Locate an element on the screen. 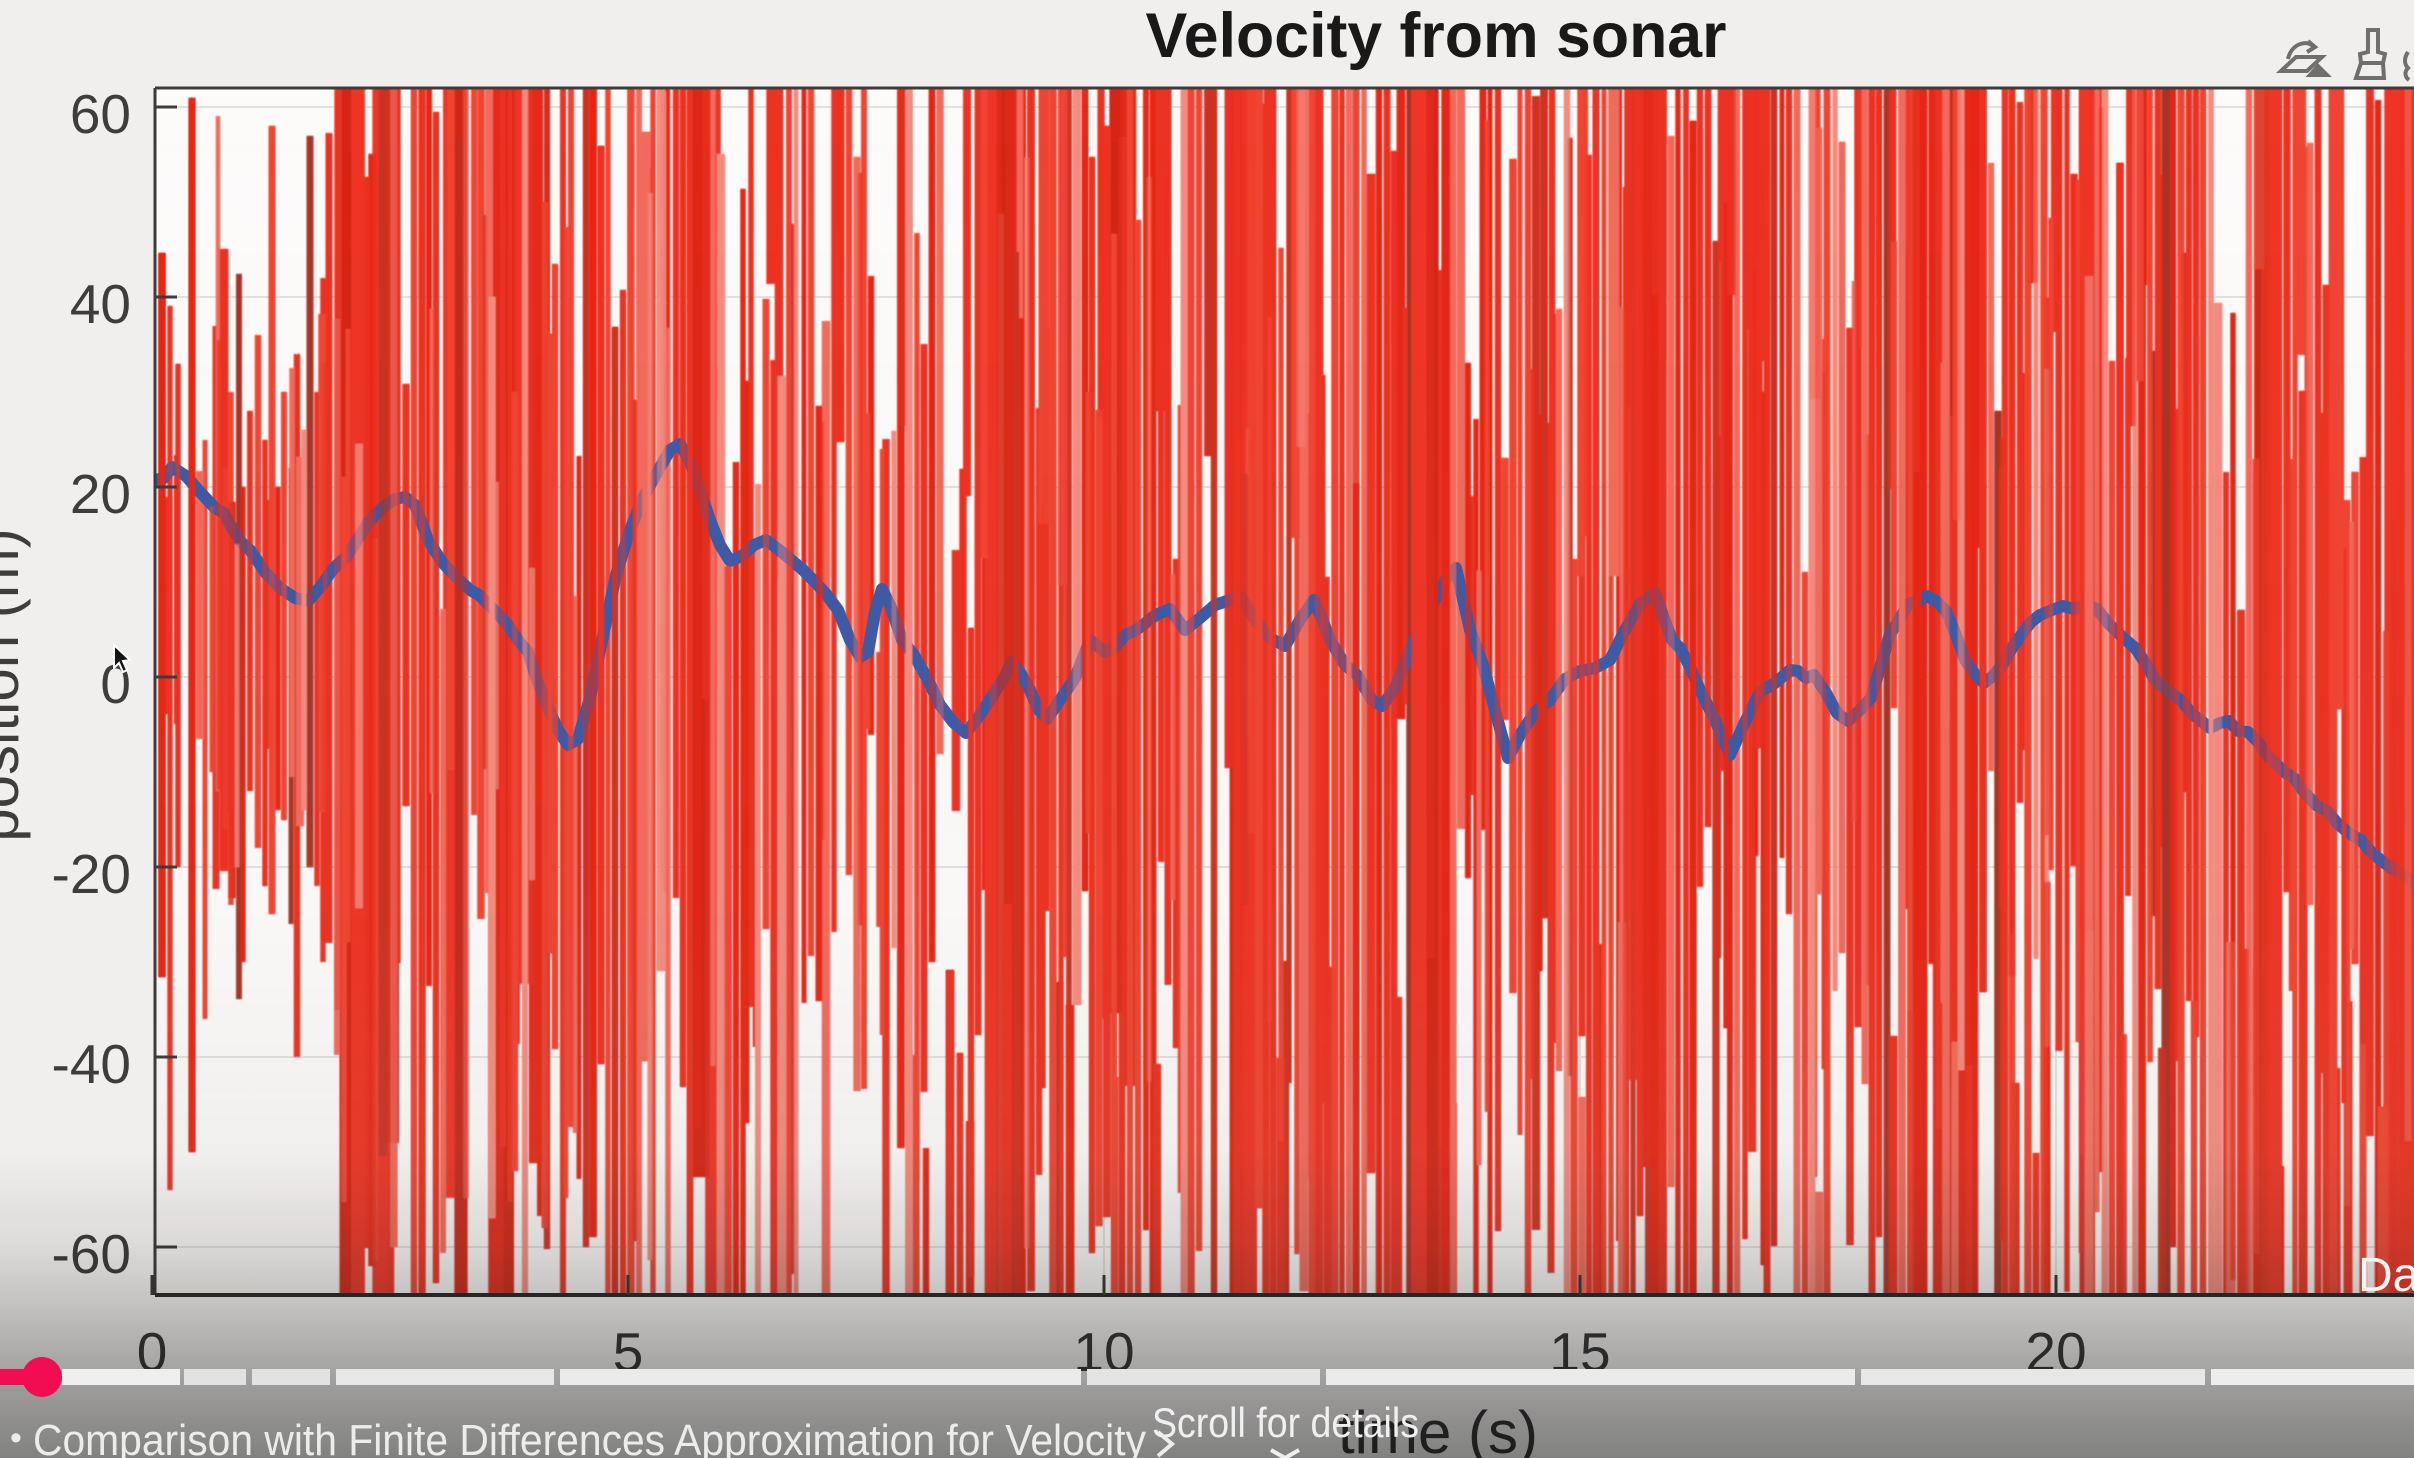 This screenshot has width=2414, height=1458. svg-text: 60 is located at coordinates (100, 114).